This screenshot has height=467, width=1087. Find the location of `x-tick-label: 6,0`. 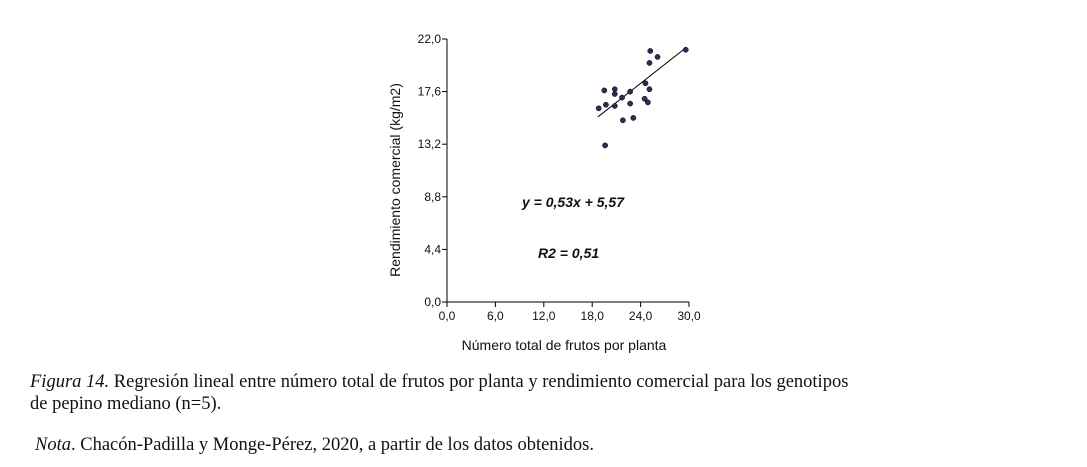

x-tick-label: 6,0 is located at coordinates (495, 316).